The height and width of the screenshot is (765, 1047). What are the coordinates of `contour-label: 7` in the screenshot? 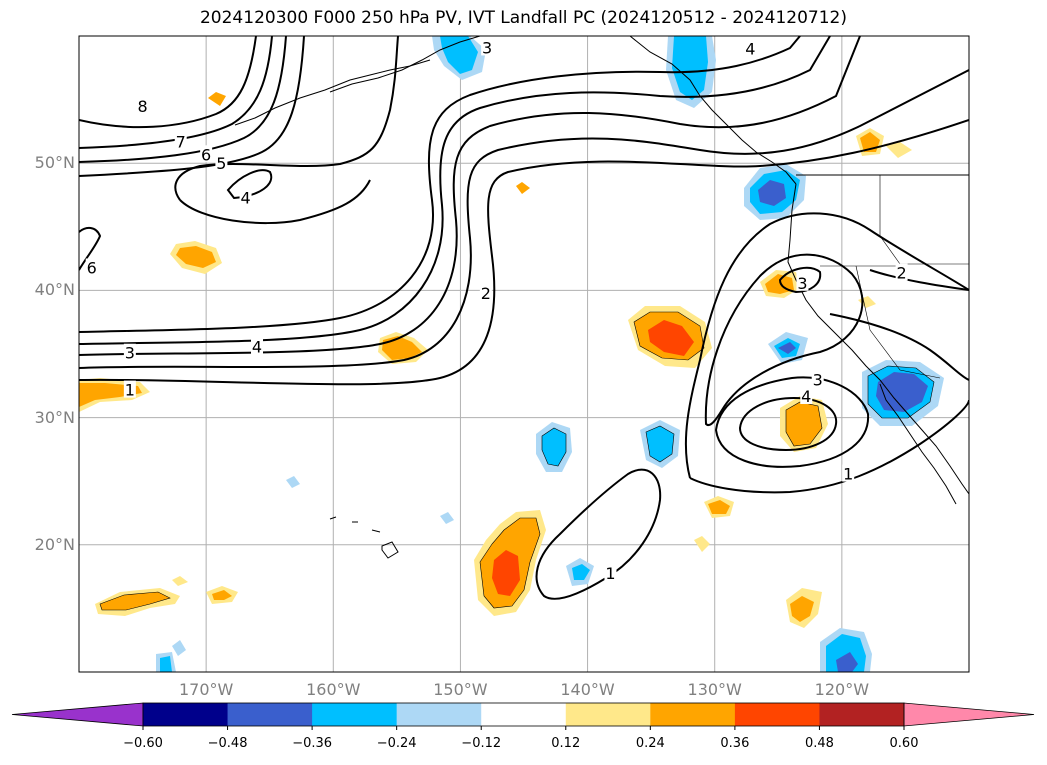 It's located at (181, 142).